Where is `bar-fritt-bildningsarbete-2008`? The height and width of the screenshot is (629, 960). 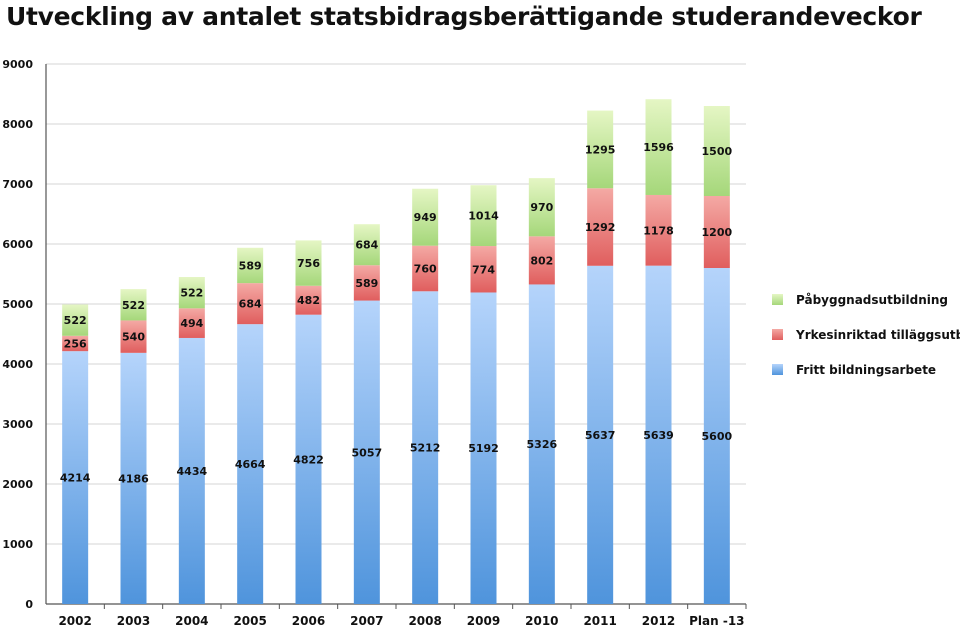 bar-fritt-bildningsarbete-2008 is located at coordinates (425, 447).